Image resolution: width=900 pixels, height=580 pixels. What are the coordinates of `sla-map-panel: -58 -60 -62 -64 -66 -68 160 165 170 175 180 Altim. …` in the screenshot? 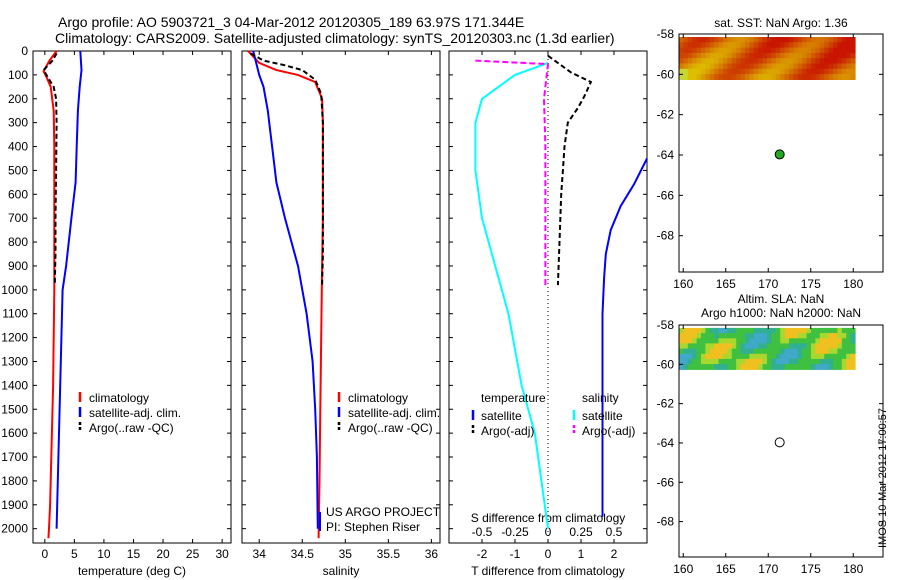 It's located at (770, 434).